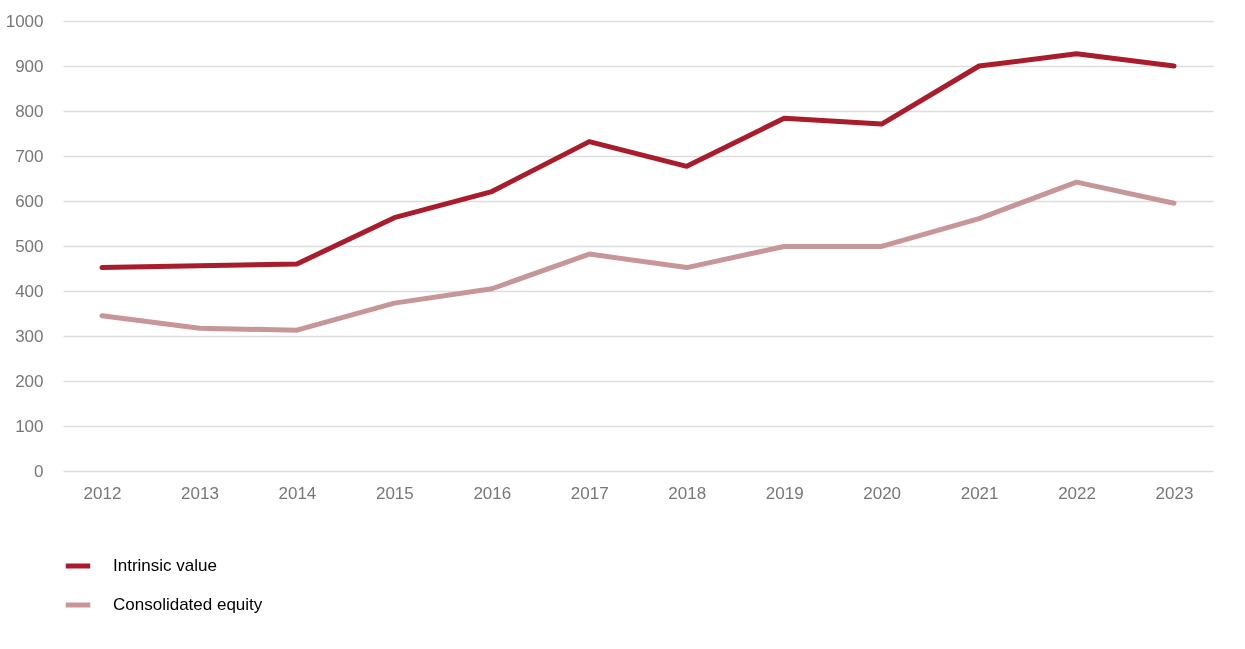 The height and width of the screenshot is (649, 1245). What do you see at coordinates (29, 336) in the screenshot?
I see `y-tick-label: 300` at bounding box center [29, 336].